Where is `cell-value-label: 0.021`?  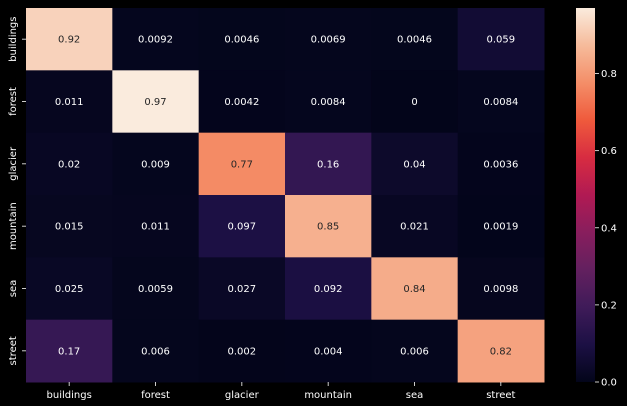 cell-value-label: 0.021 is located at coordinates (414, 227).